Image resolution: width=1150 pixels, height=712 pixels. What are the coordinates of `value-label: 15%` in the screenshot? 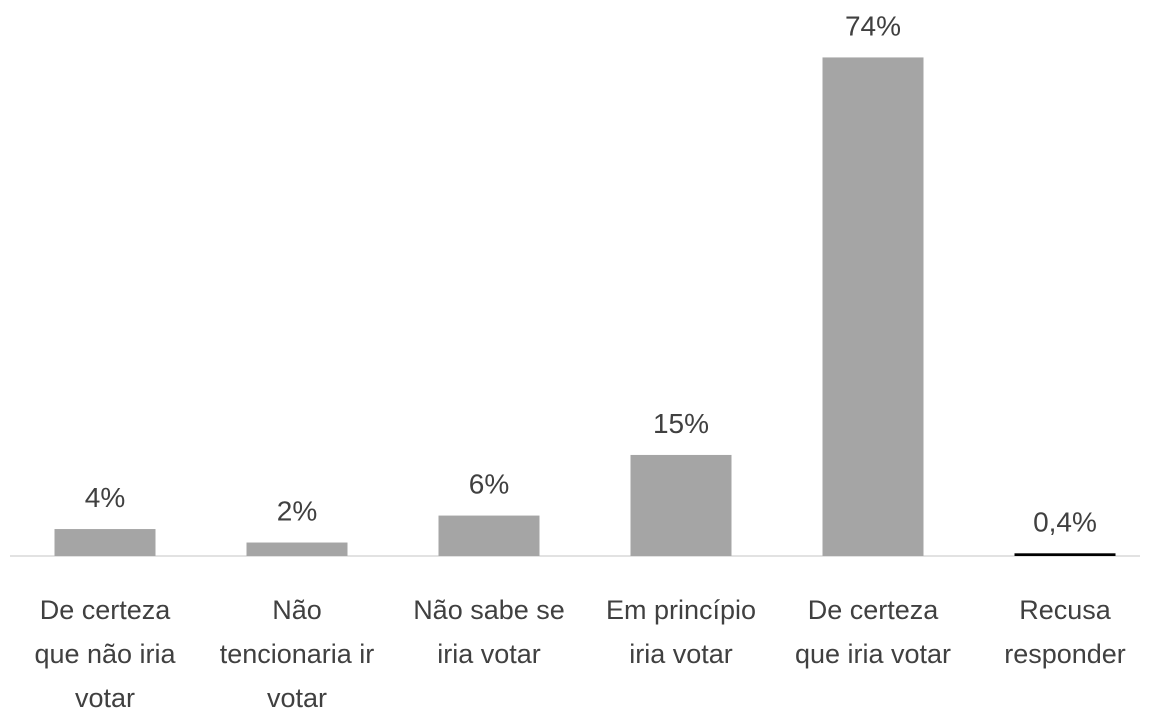 It's located at (681, 423).